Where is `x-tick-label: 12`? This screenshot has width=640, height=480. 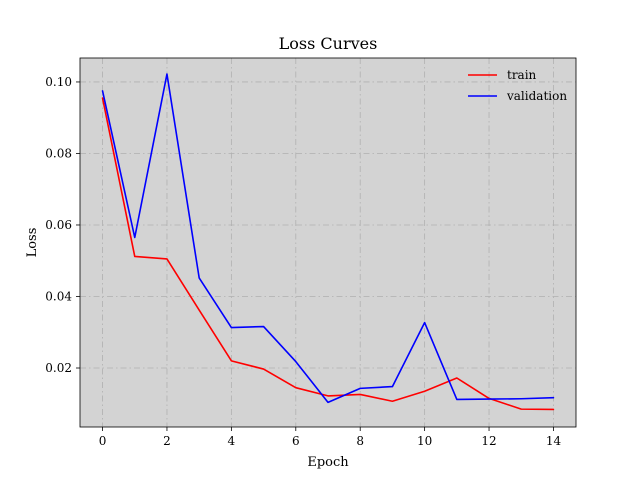
x-tick-label: 12 is located at coordinates (488, 441).